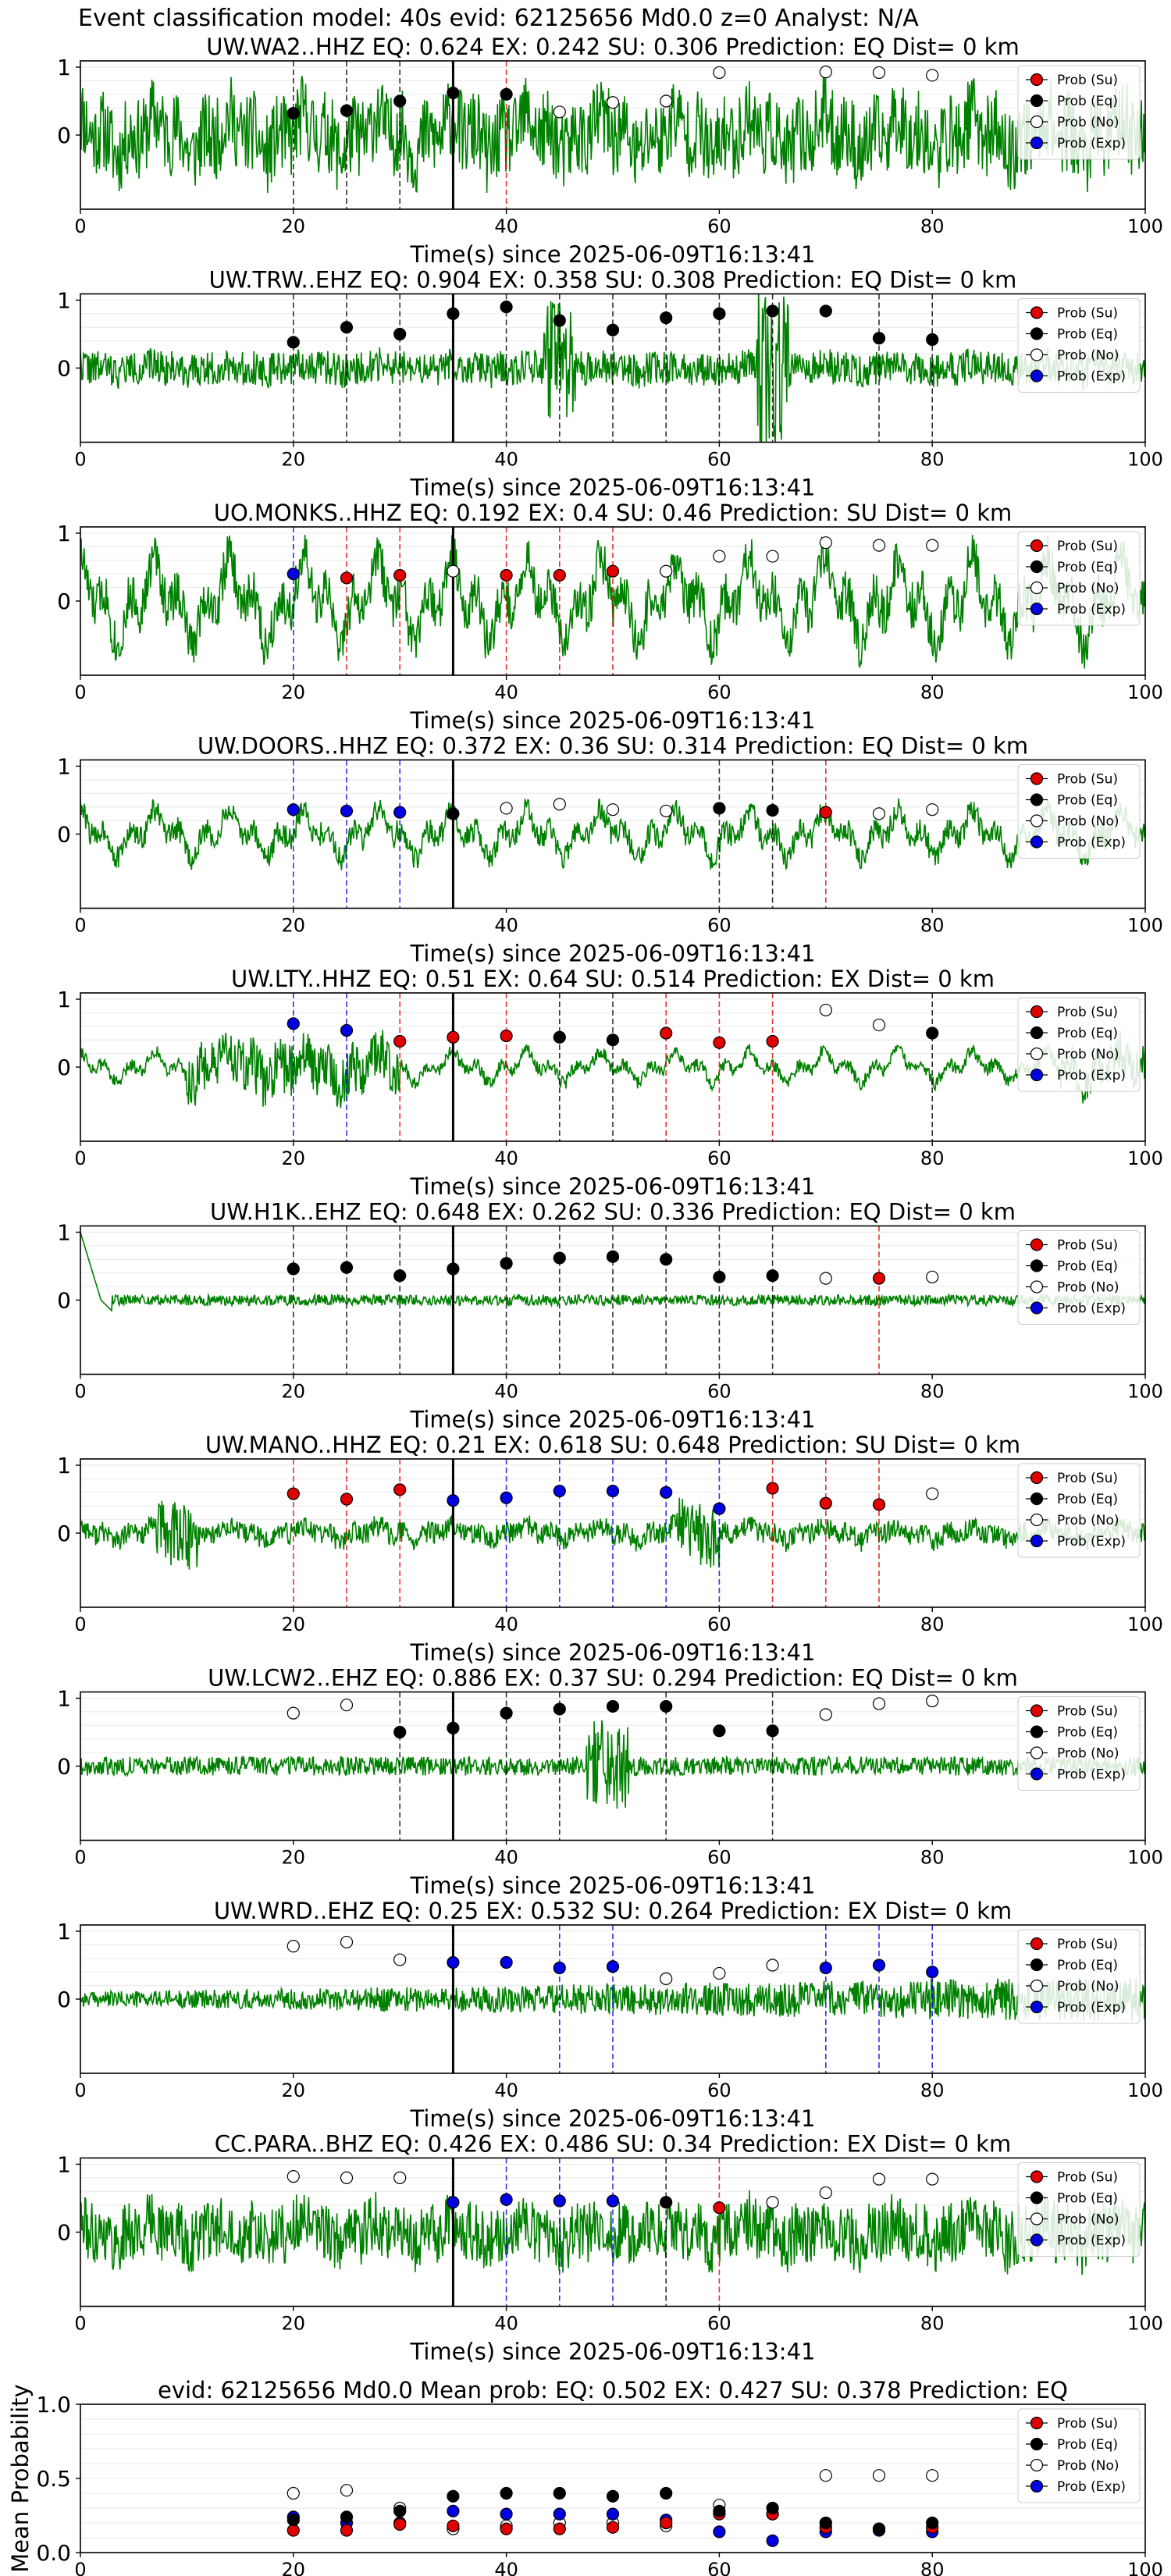 This screenshot has width=1171, height=2576. What do you see at coordinates (719, 2090) in the screenshot?
I see `x-tick-label: 60` at bounding box center [719, 2090].